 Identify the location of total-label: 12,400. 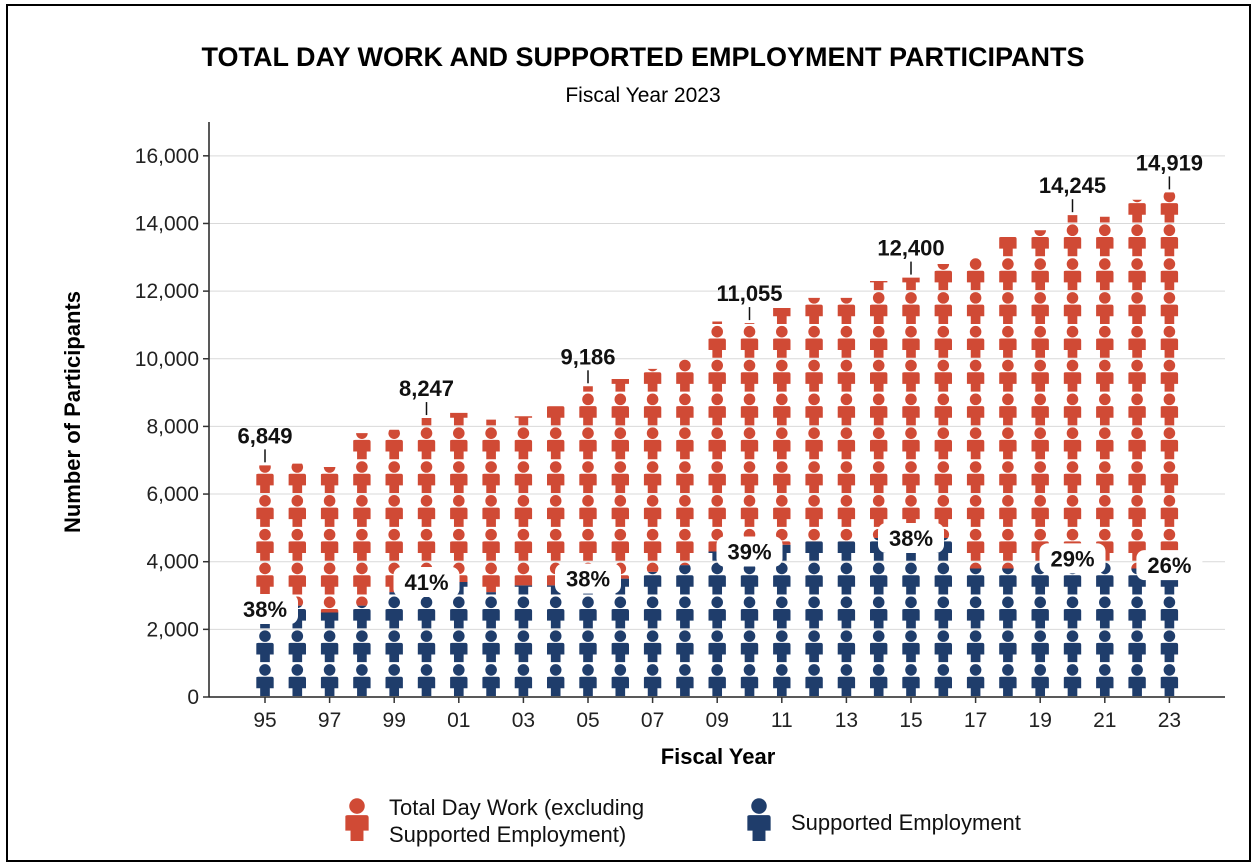
(910, 248).